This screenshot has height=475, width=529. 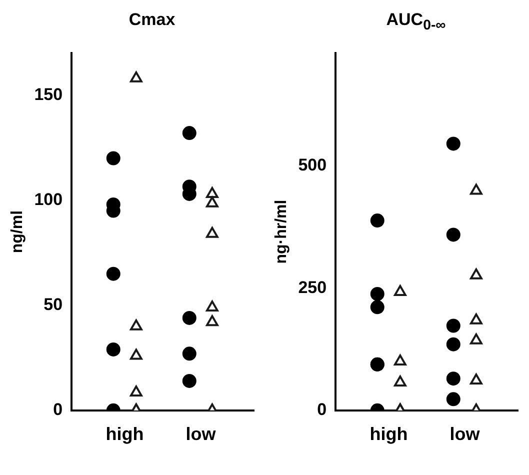 I want to click on y-tick-label: 100, so click(x=48, y=199).